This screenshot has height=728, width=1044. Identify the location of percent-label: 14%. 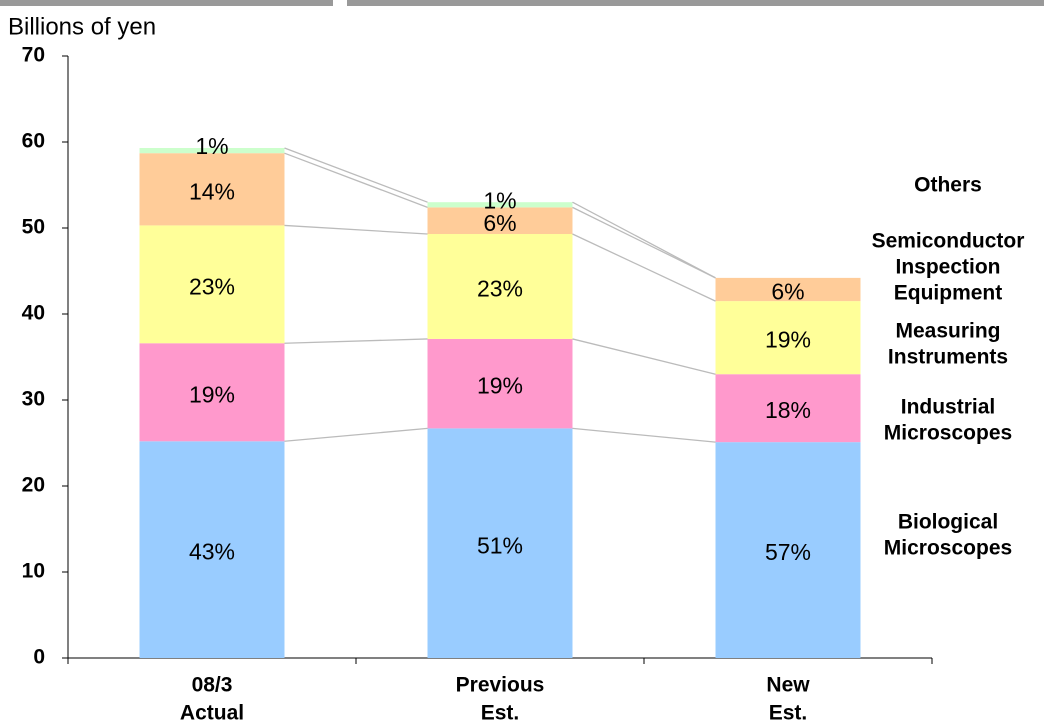
(212, 191).